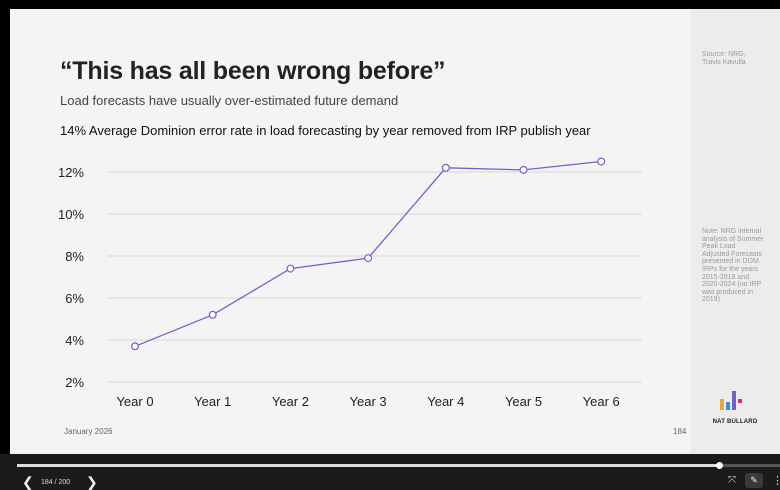 The image size is (780, 490). What do you see at coordinates (445, 401) in the screenshot?
I see `x-tick-label: Year 4` at bounding box center [445, 401].